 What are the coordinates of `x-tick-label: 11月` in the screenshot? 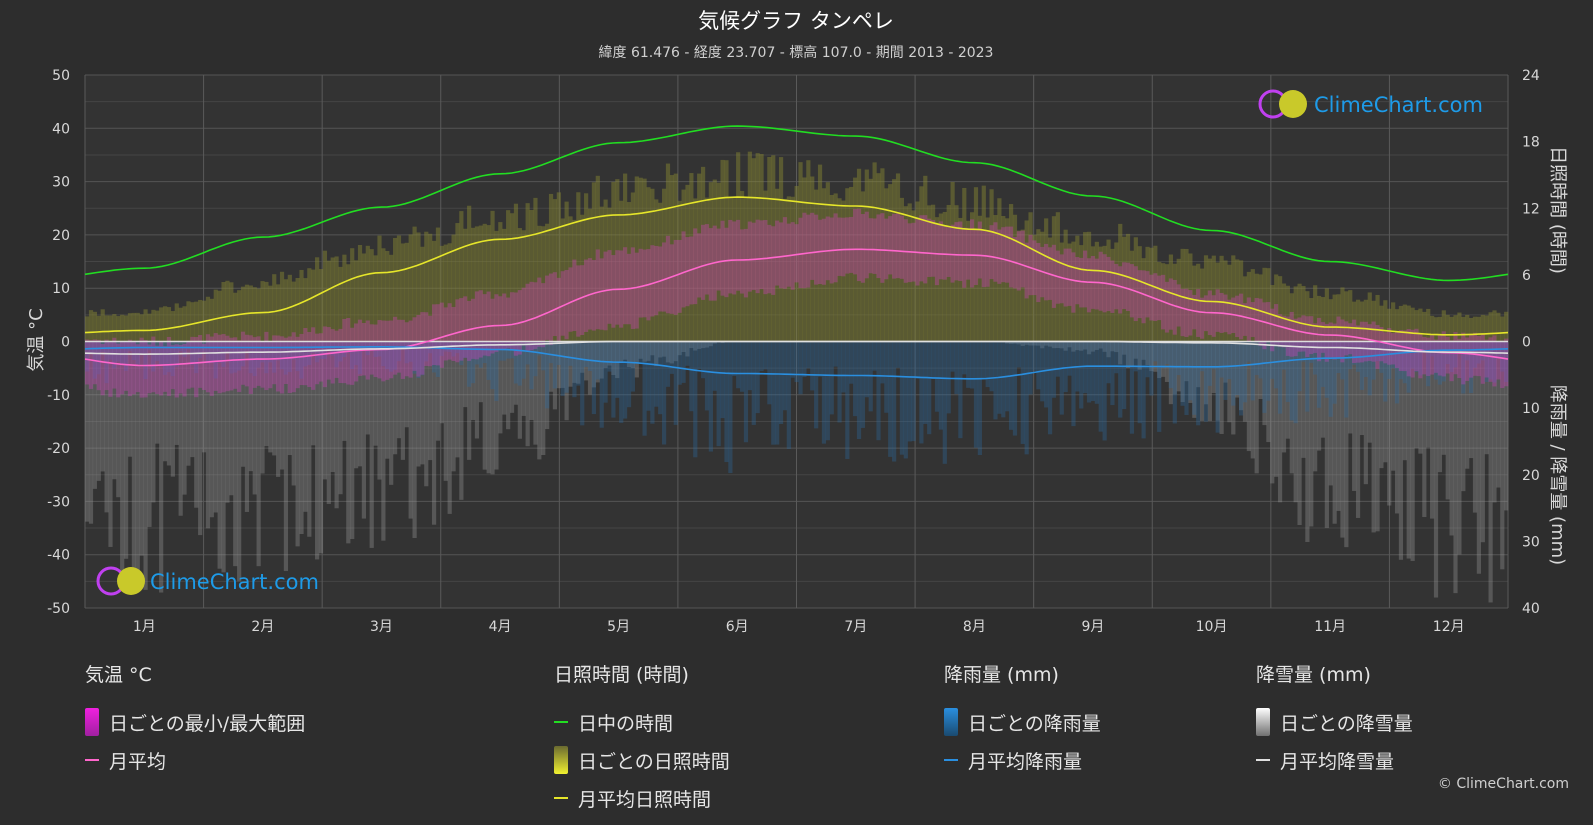 It's located at (1330, 627).